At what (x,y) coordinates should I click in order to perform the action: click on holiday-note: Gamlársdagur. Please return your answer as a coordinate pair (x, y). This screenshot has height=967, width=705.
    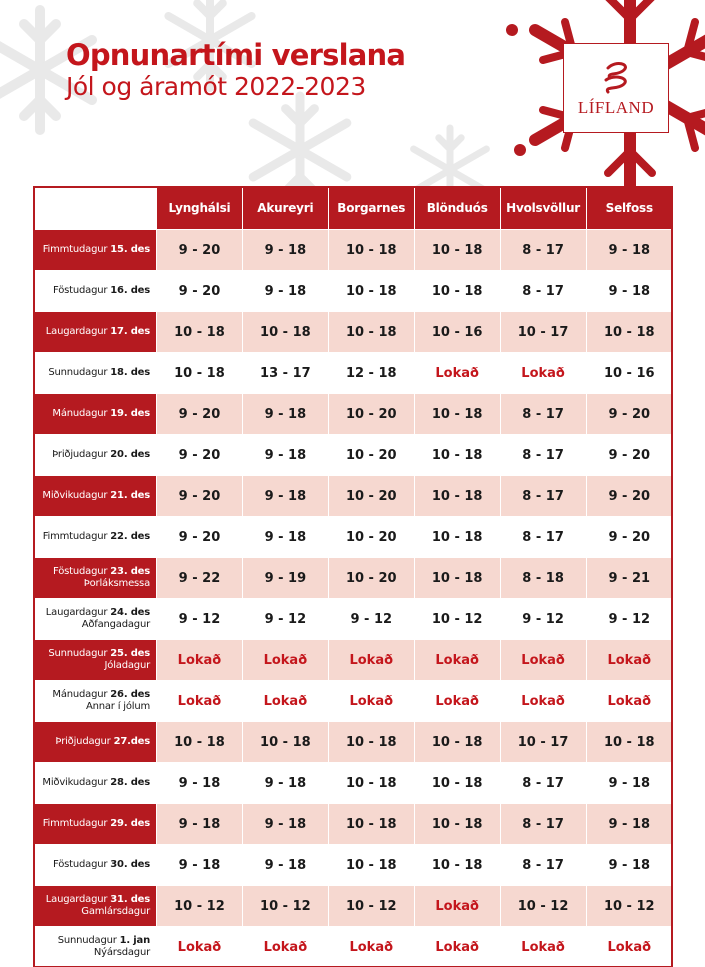
    Looking at the image, I should click on (92, 912).